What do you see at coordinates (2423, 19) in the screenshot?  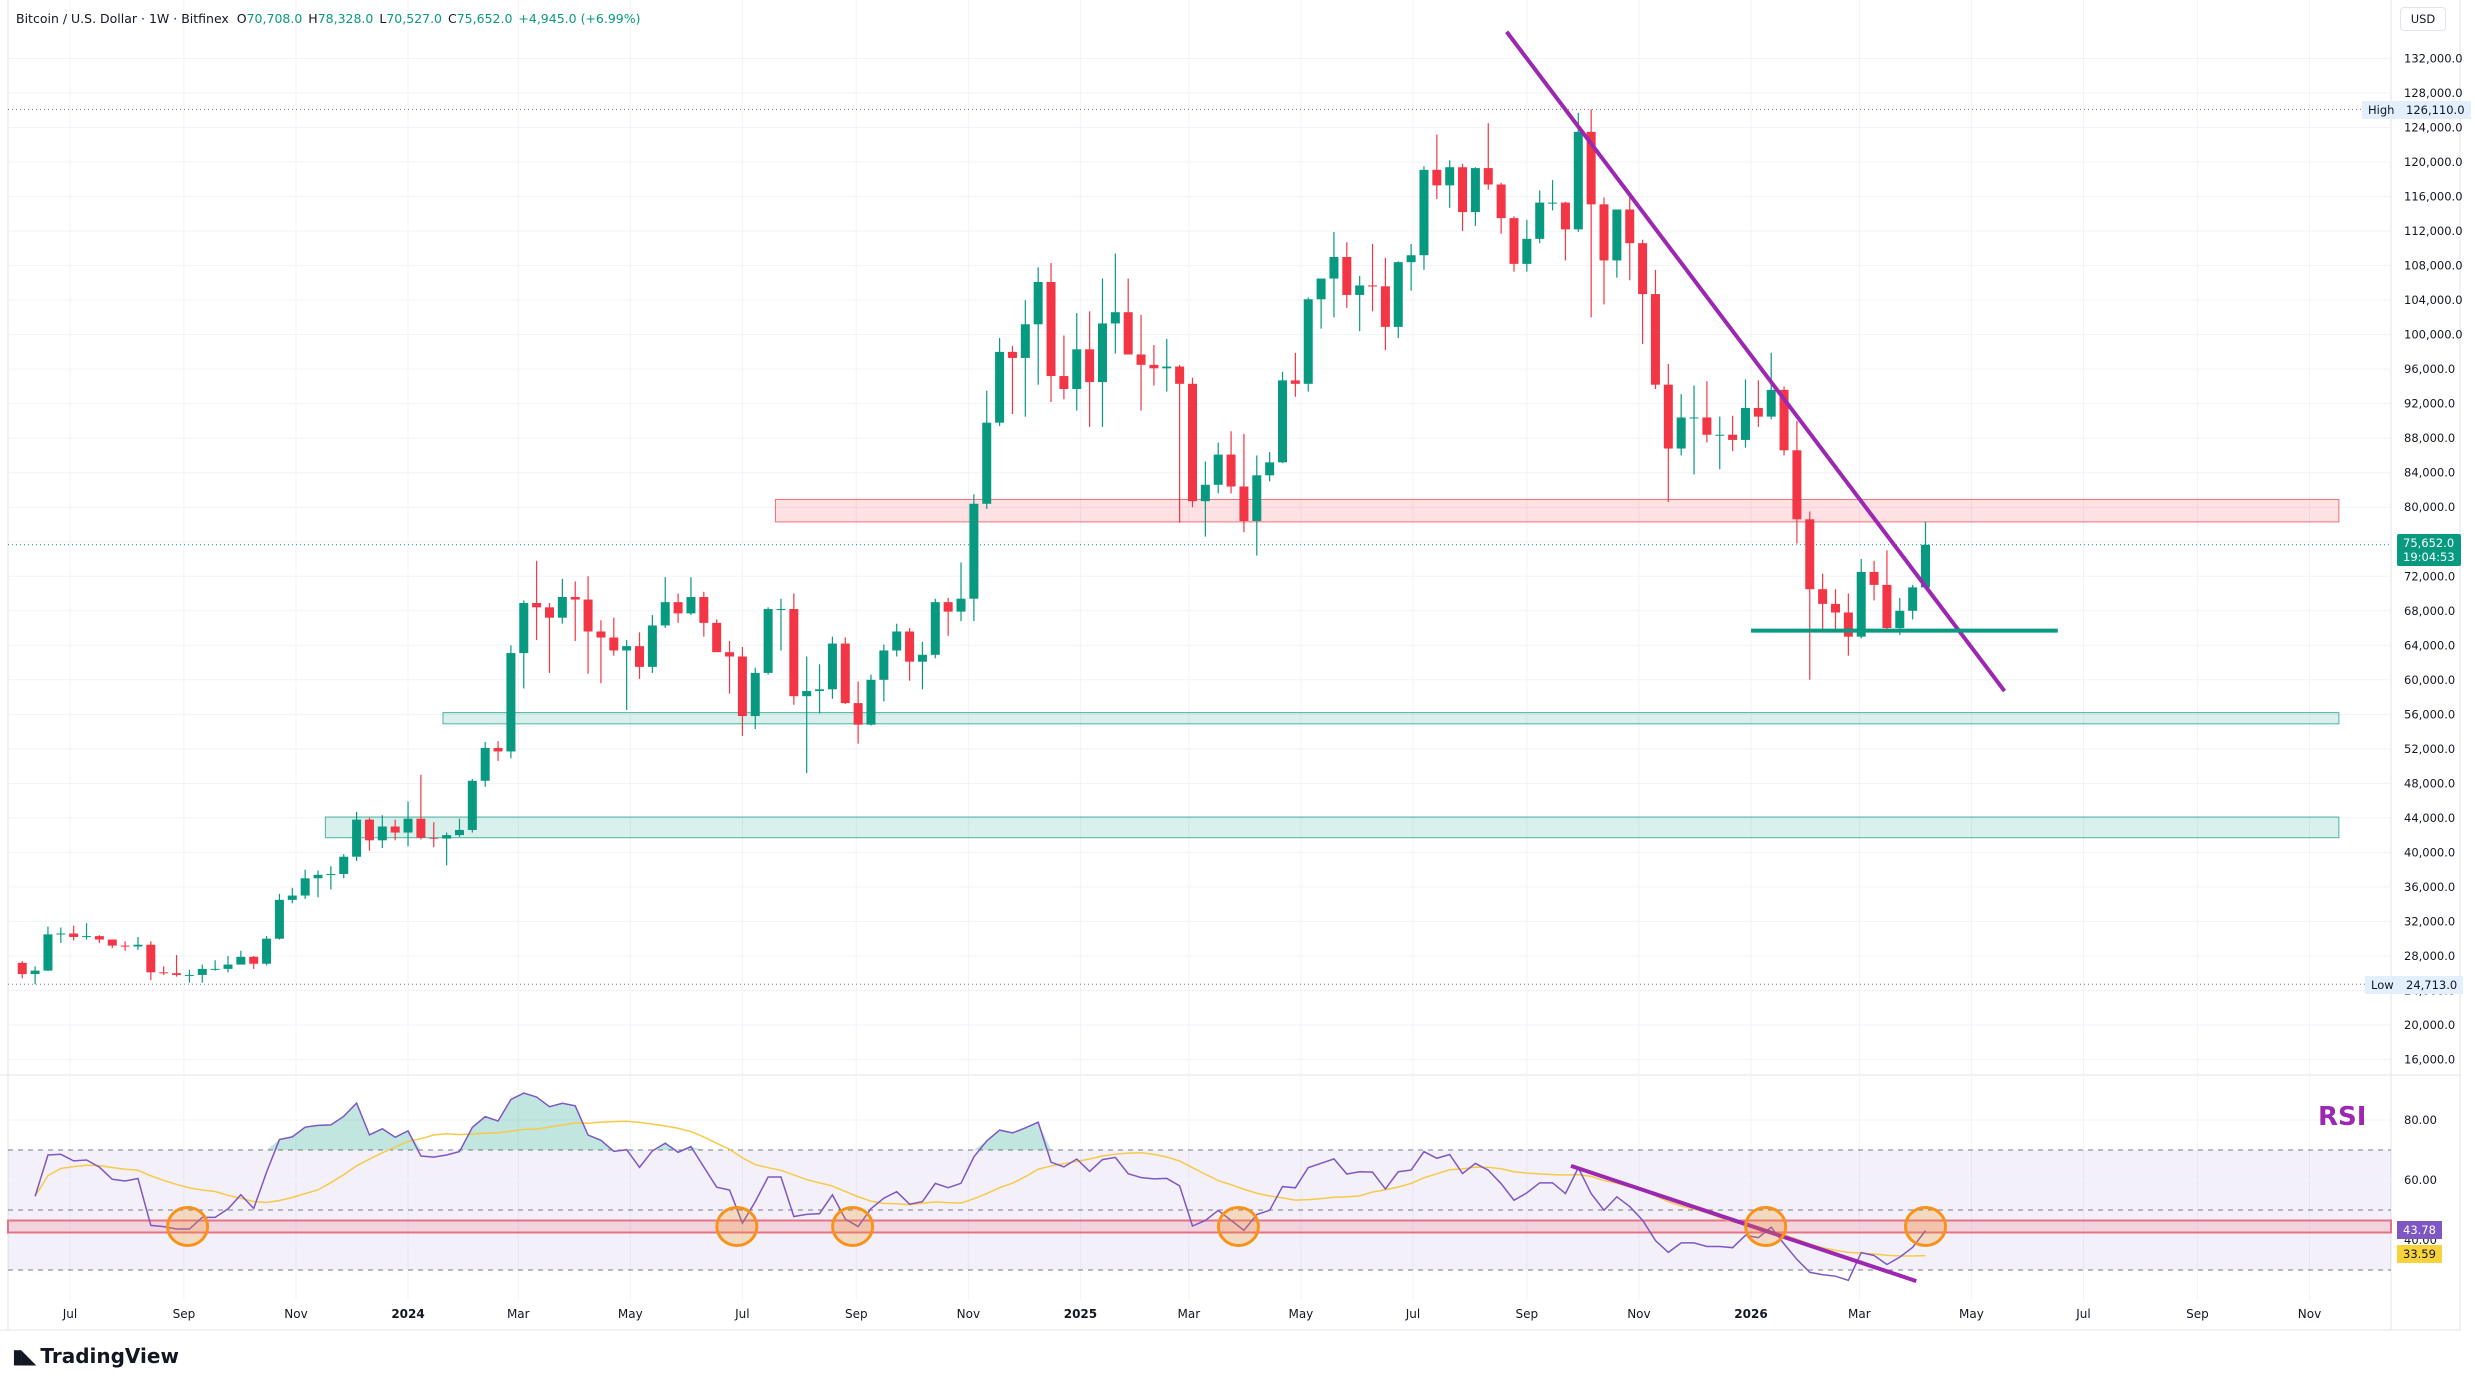 I see `currency-button: USD` at bounding box center [2423, 19].